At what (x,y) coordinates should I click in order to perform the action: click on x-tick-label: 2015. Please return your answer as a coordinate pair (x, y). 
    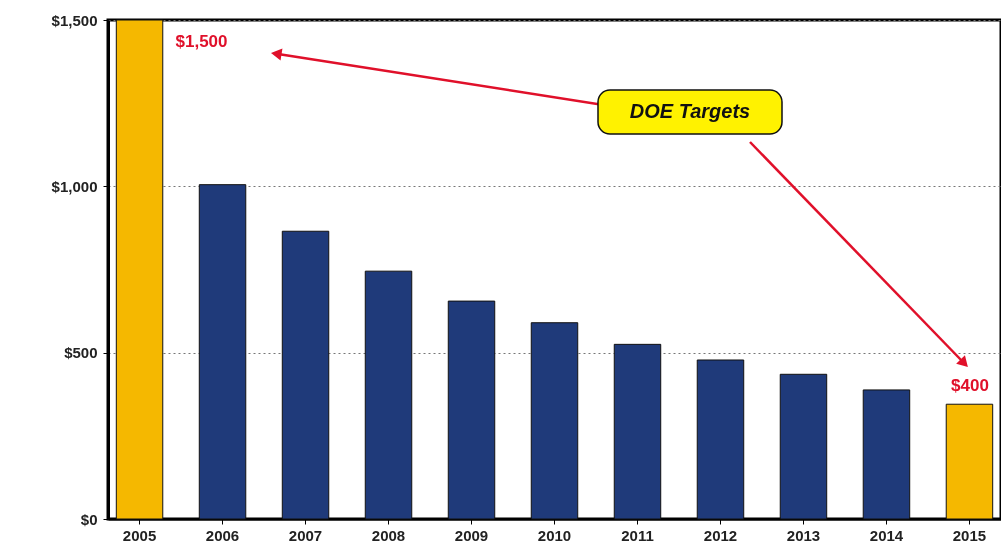
    Looking at the image, I should click on (969, 535).